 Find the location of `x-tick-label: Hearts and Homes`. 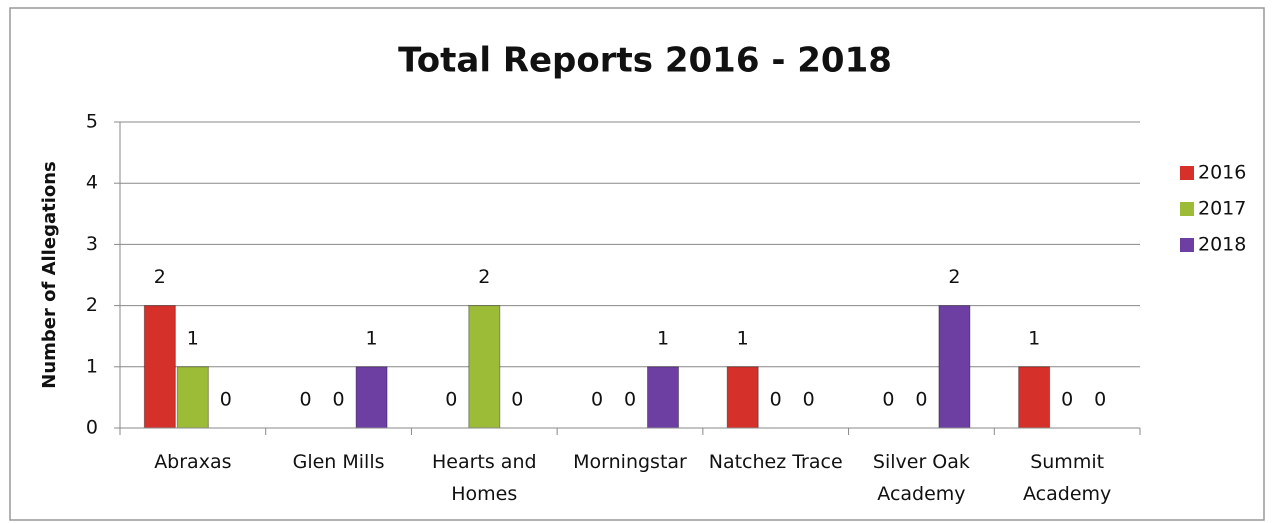

x-tick-label: Hearts and Homes is located at coordinates (484, 478).